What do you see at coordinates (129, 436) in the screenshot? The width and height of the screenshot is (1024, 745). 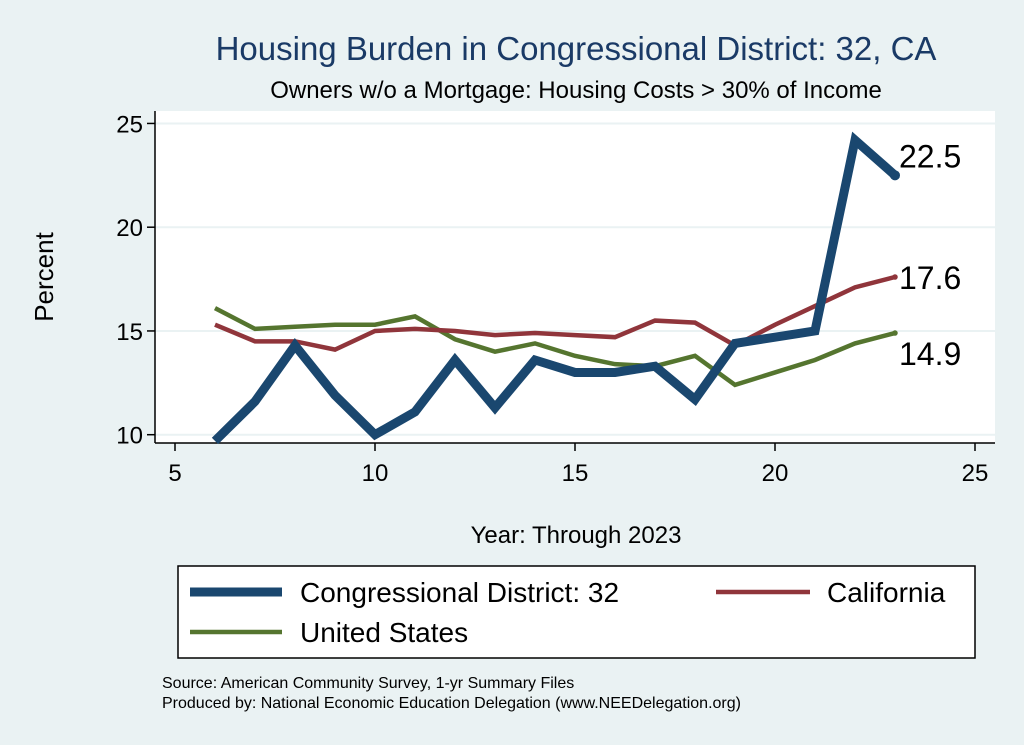 I see `y-tick-label: 10` at bounding box center [129, 436].